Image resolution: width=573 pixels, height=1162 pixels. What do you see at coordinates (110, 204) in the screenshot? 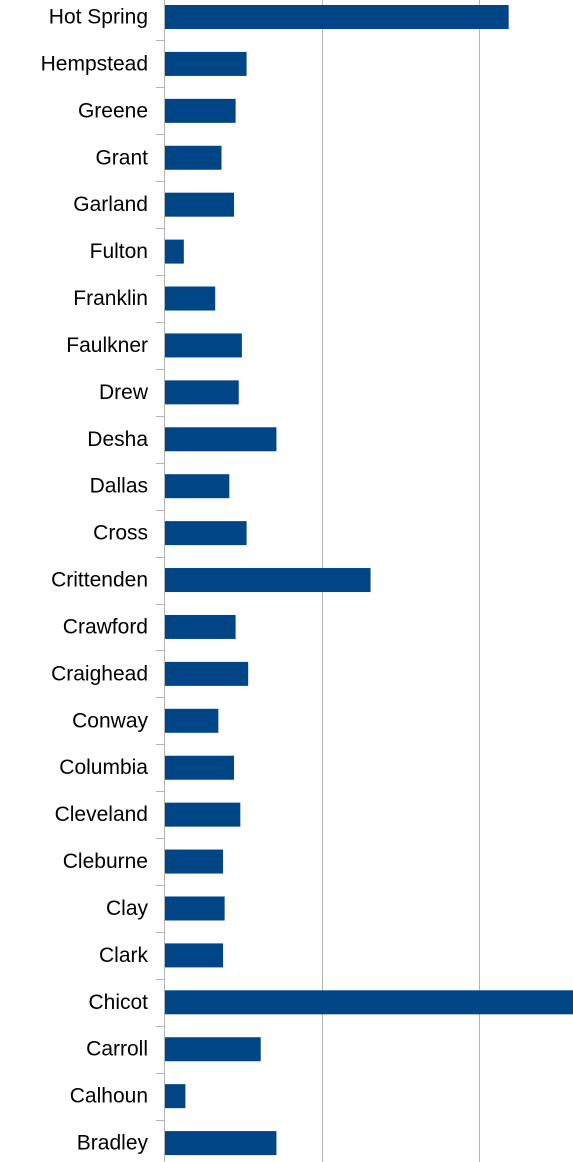
I see `category-label: Garland` at bounding box center [110, 204].